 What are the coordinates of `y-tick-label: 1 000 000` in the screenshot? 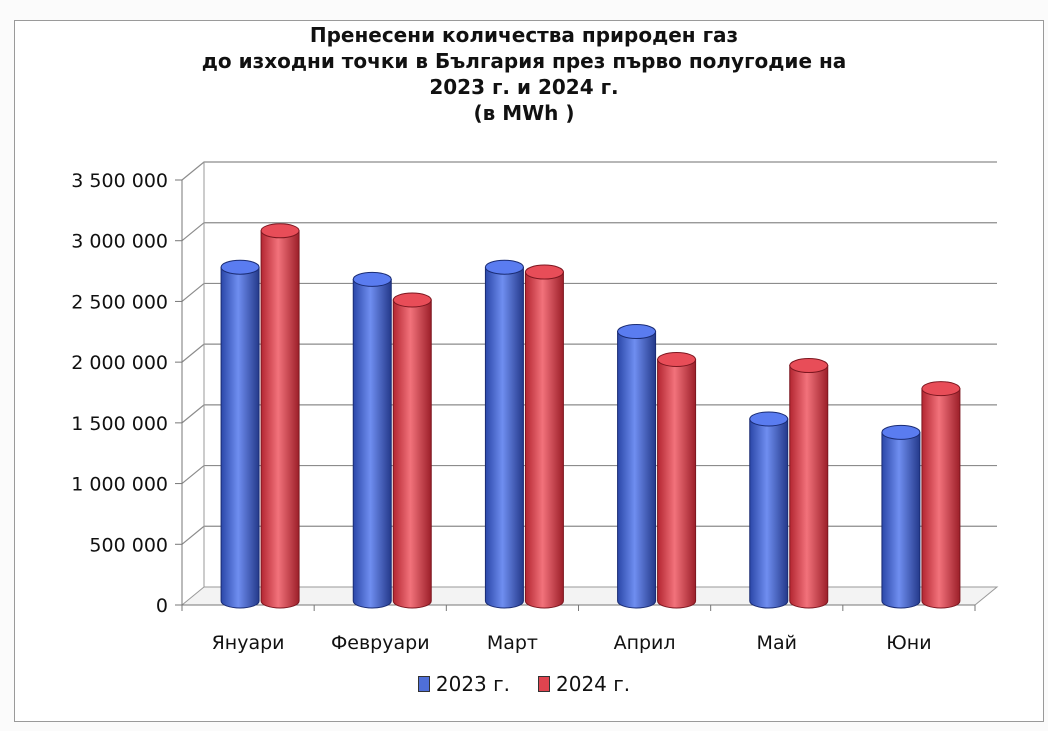 It's located at (119, 485).